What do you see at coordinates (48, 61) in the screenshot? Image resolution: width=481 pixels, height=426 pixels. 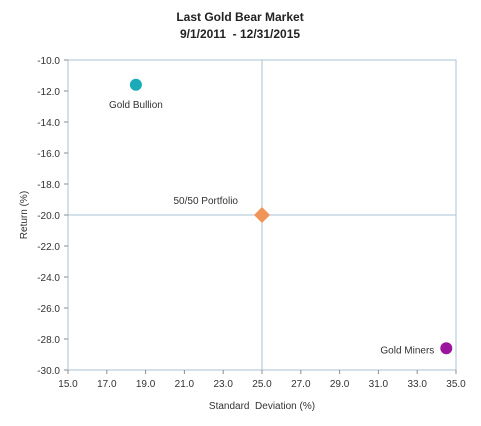 I see `y-tick-label: -10.0` at bounding box center [48, 61].